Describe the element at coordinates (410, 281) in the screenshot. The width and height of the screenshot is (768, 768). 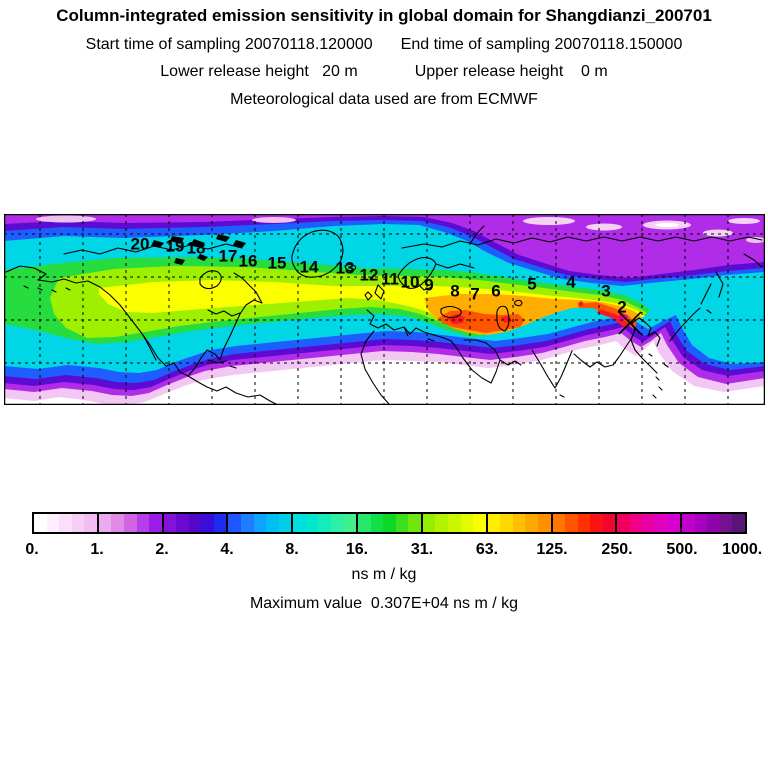
I see `trajectory-day-marker: 10` at that location.